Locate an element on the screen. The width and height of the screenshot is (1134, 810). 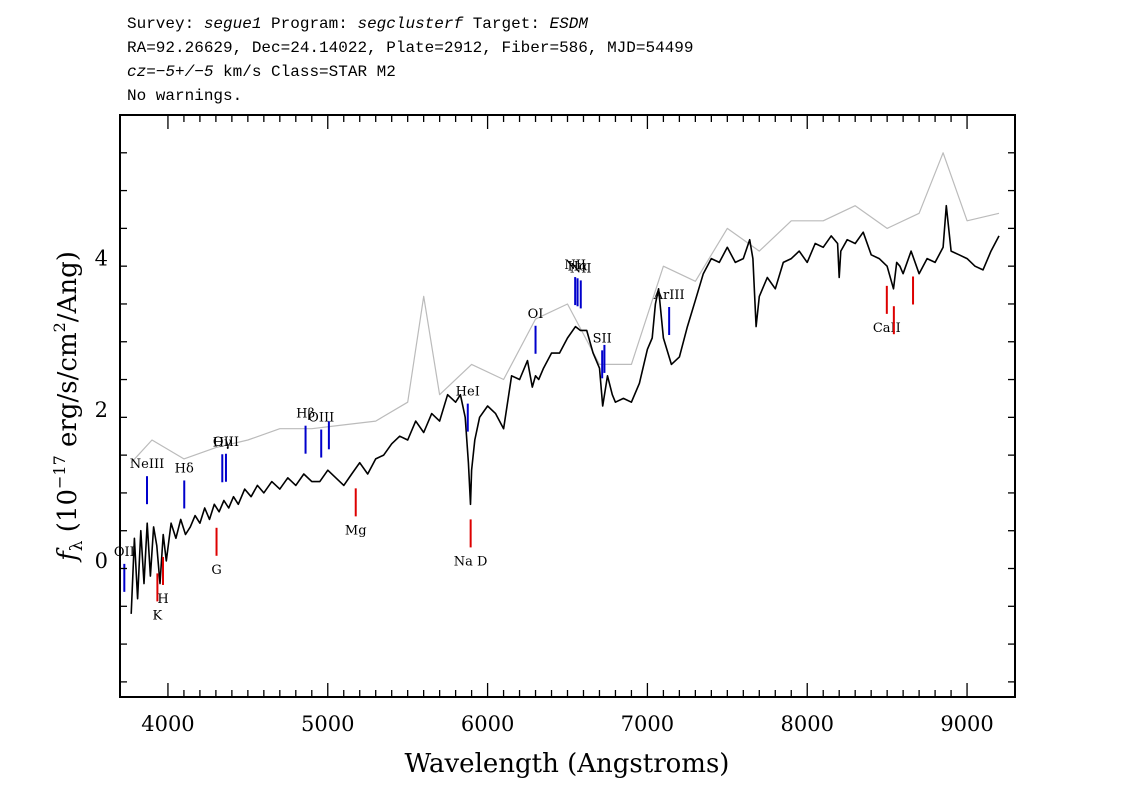
x-tick-label: 9000 is located at coordinates (966, 724).